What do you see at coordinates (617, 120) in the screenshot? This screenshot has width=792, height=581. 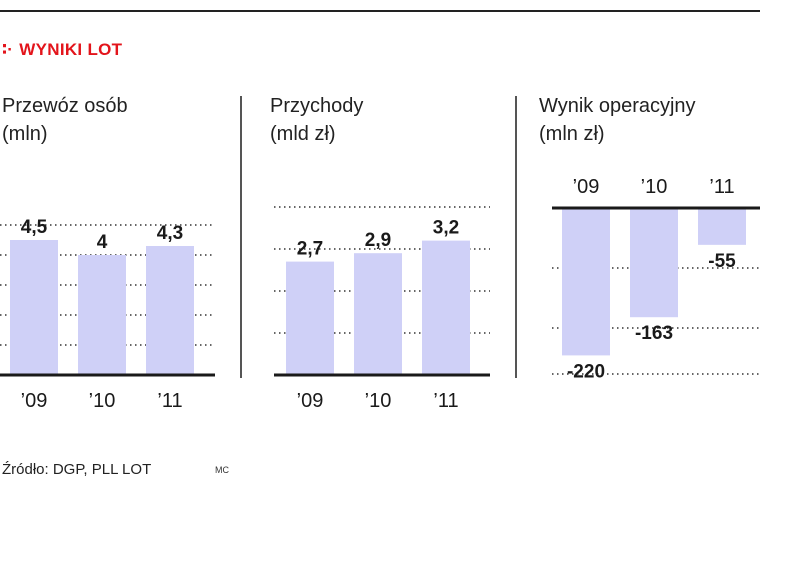 I see `panel-3-title: Wynik operacyjny (mln zł)` at bounding box center [617, 120].